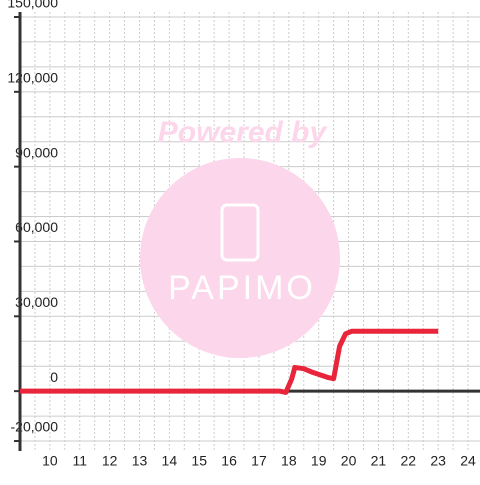  I want to click on x-tick-label: 17, so click(259, 461).